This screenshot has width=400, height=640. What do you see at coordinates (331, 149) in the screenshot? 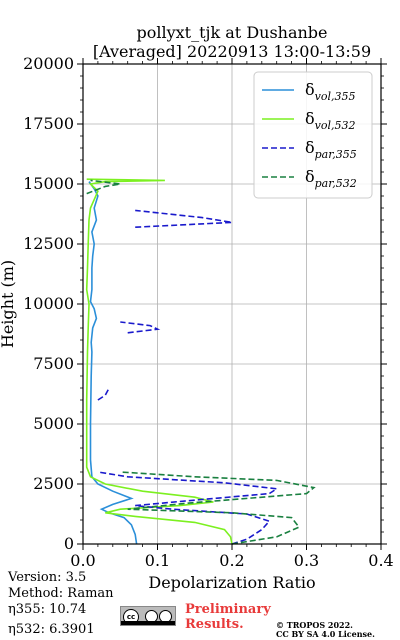
I see `legend-label-2: δpar,355` at bounding box center [331, 149].